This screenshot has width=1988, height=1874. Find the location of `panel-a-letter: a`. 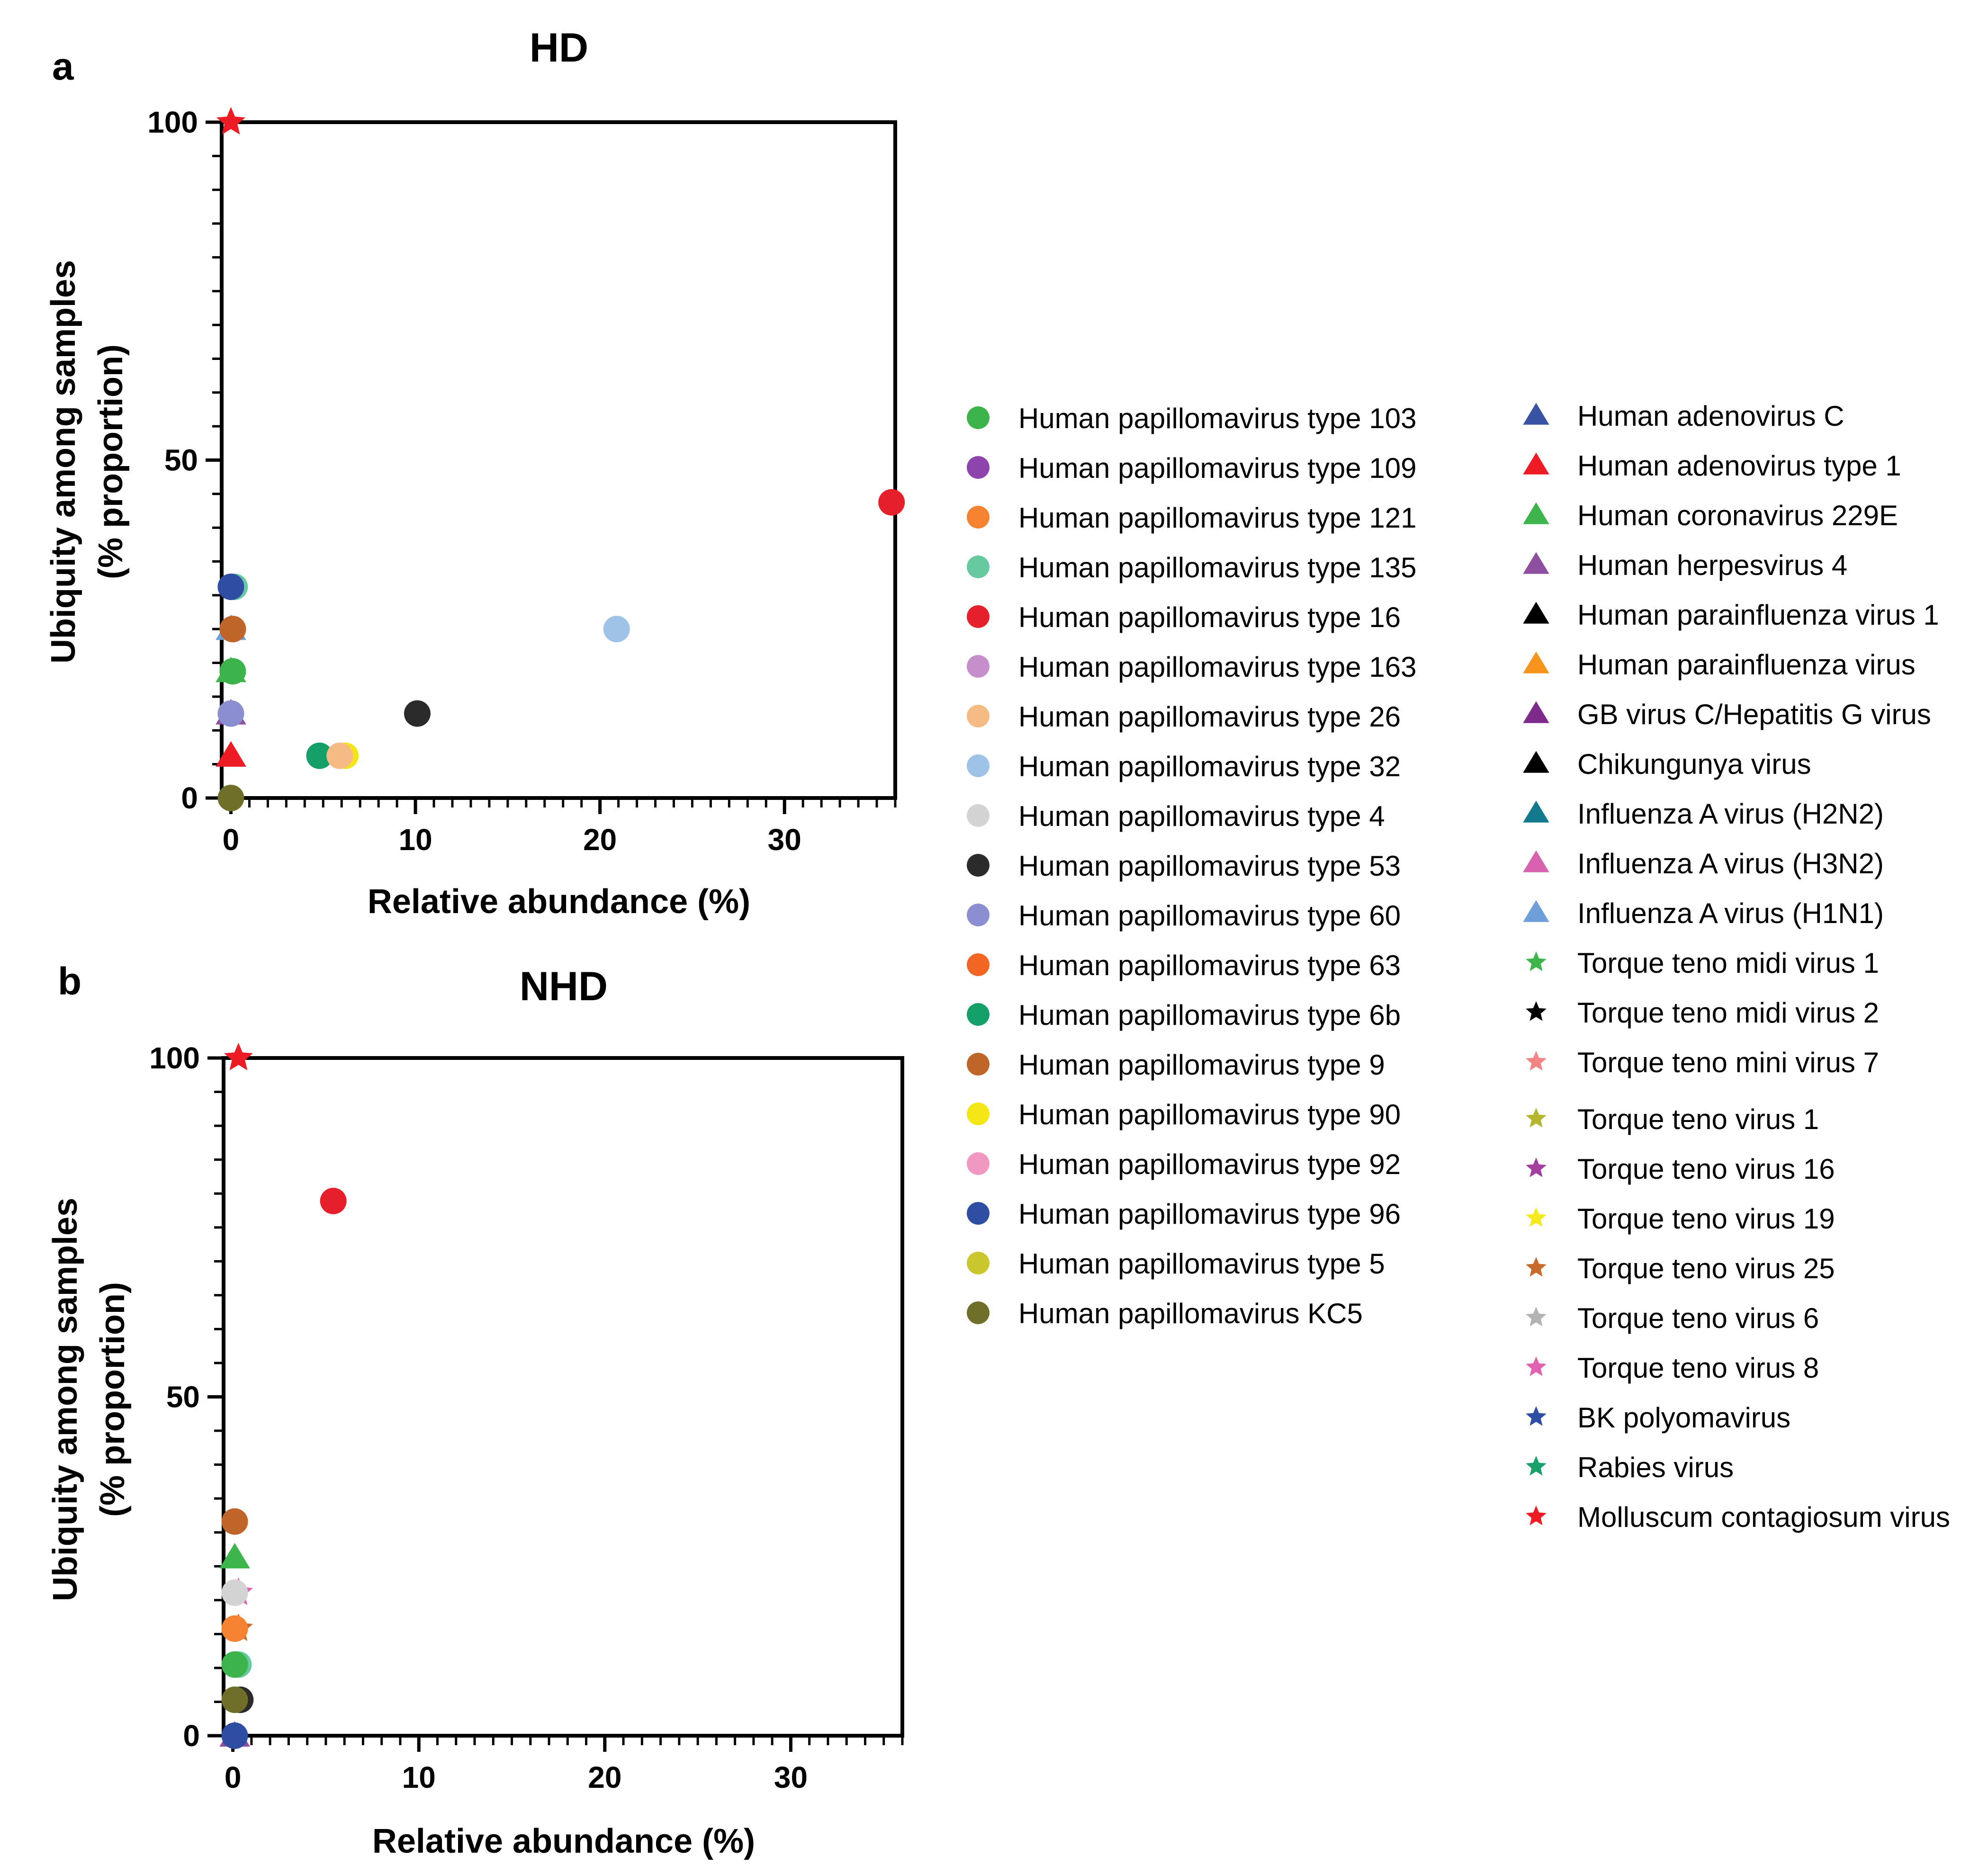

panel-a-letter: a is located at coordinates (63, 66).